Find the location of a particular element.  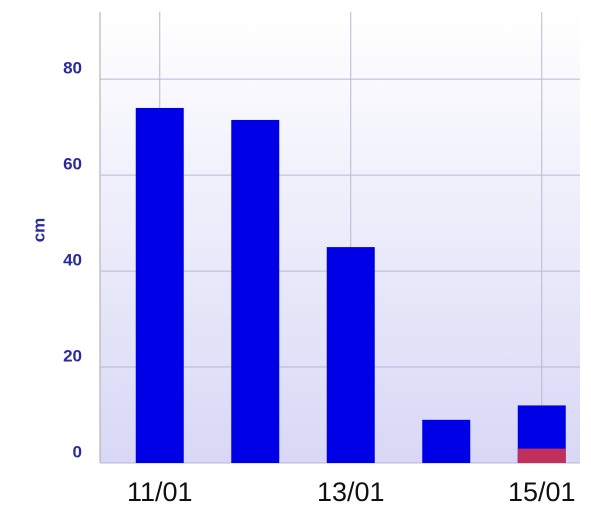

y-axis-label: cm is located at coordinates (38, 230).